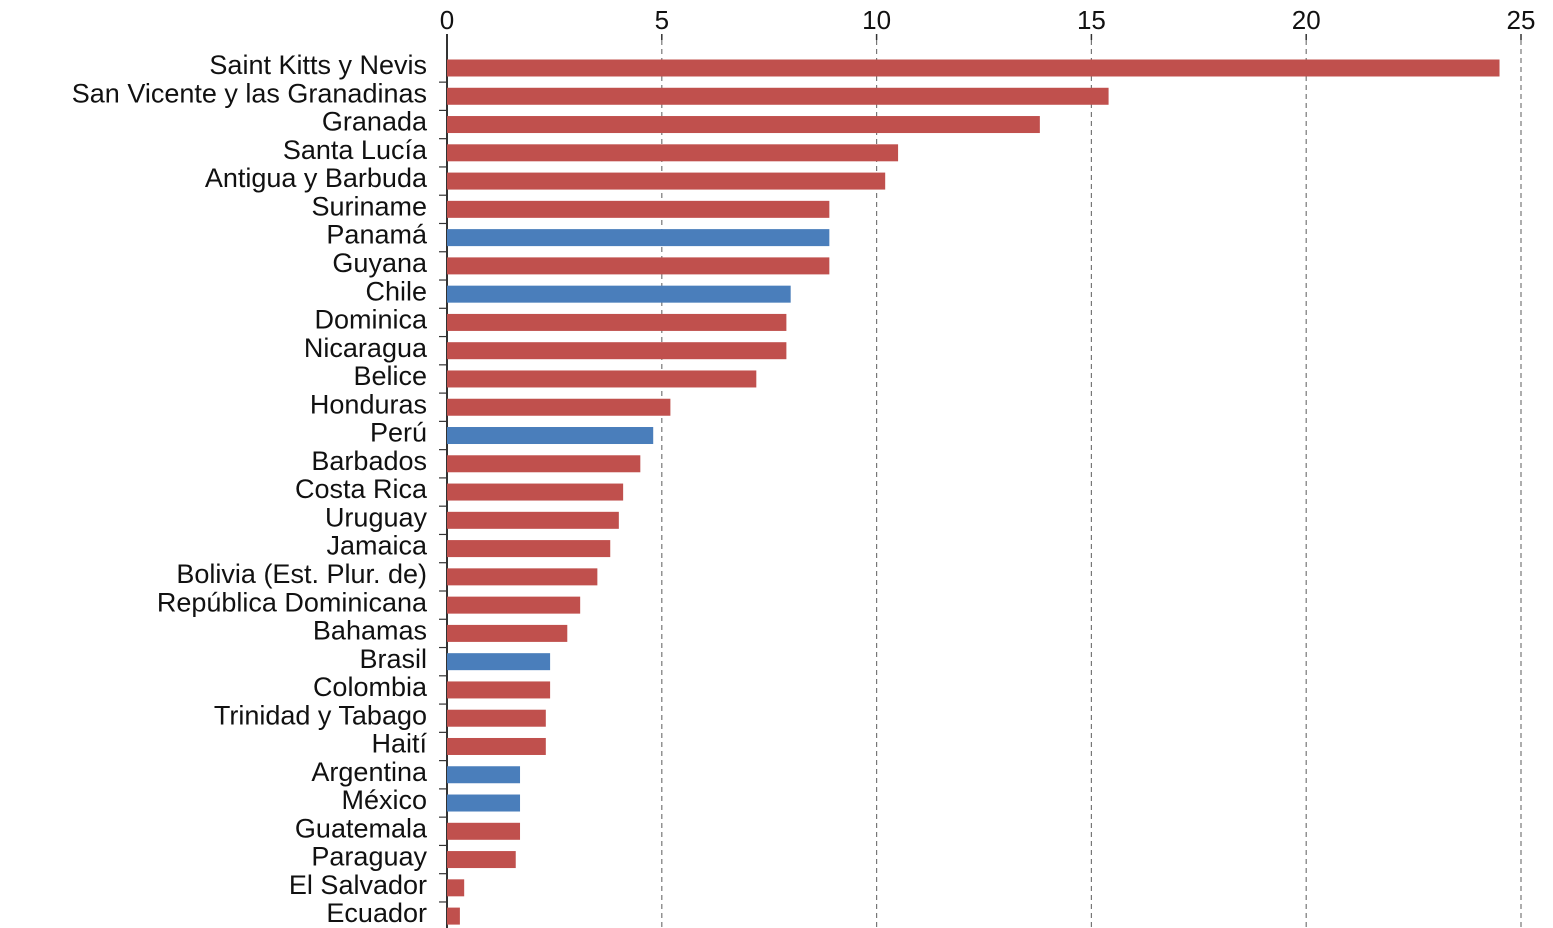 The height and width of the screenshot is (928, 1553). Describe the element at coordinates (371, 320) in the screenshot. I see `y-tick-label: Dominica` at that location.